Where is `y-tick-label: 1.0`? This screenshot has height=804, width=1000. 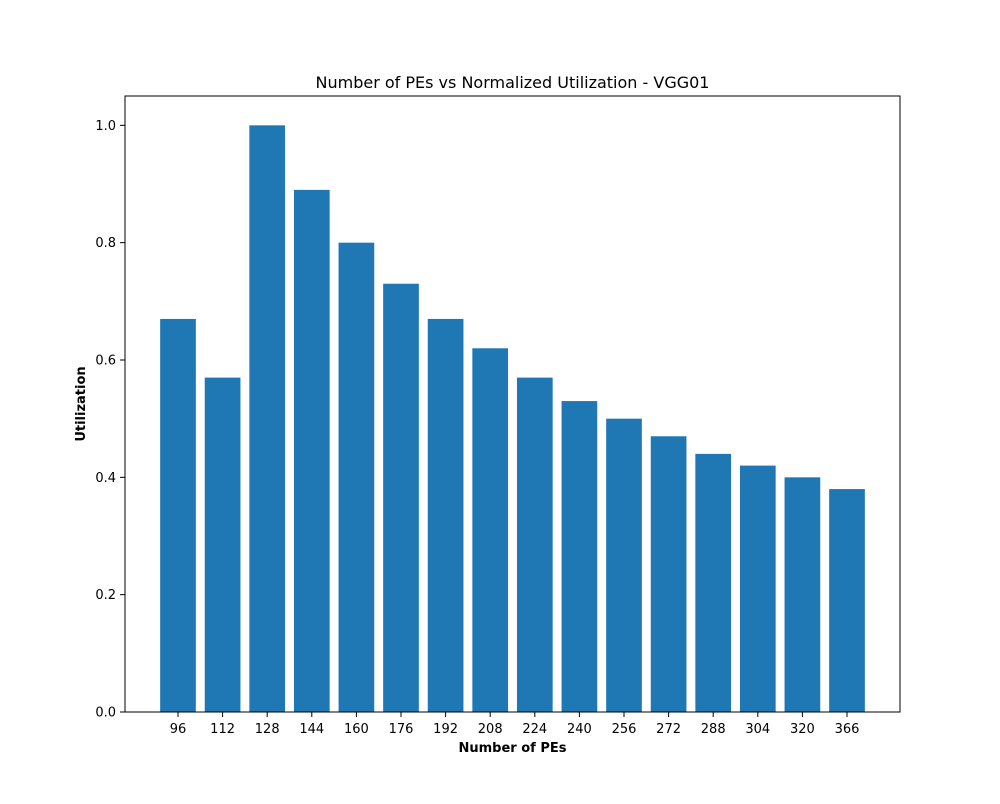
y-tick-label: 1.0 is located at coordinates (105, 126).